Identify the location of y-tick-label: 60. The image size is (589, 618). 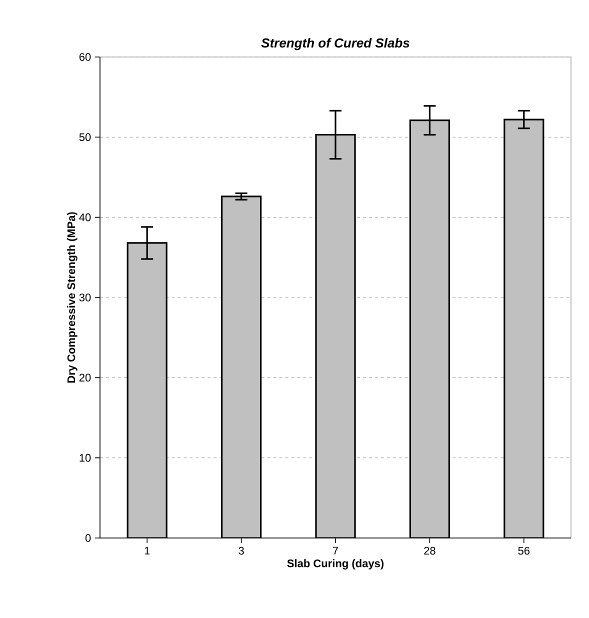
(85, 57).